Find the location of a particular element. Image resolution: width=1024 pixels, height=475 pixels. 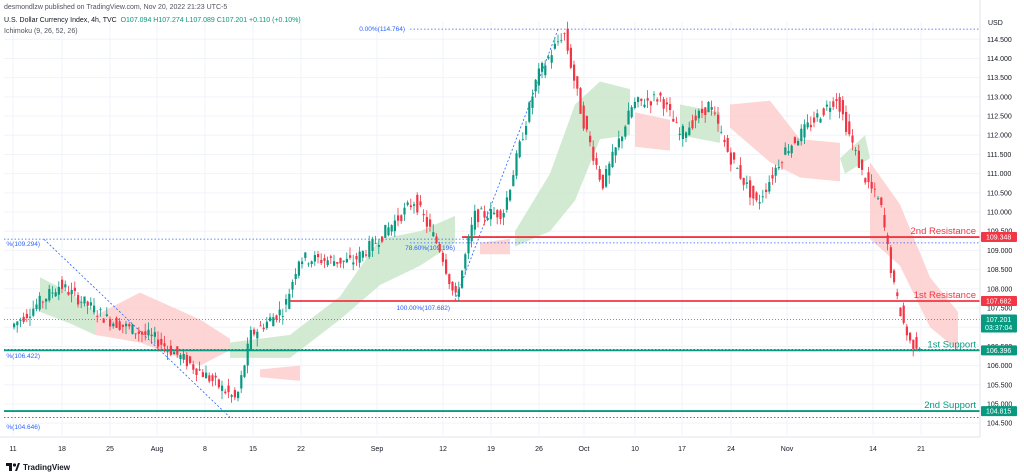

price-tick-label: 113.000 is located at coordinates (999, 97).